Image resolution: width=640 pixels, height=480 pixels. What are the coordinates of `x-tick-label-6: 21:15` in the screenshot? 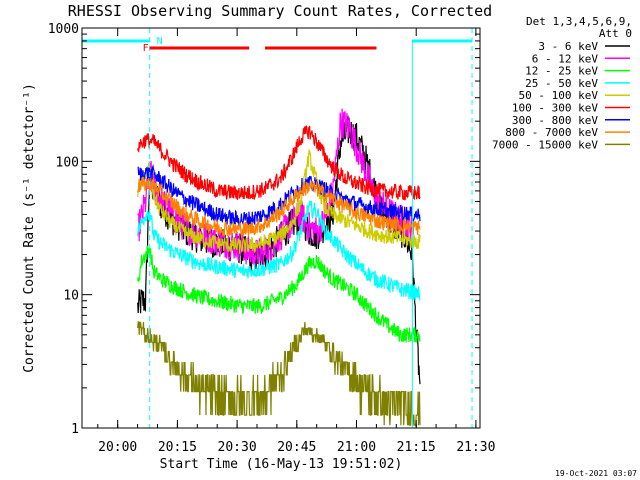 It's located at (416, 447).